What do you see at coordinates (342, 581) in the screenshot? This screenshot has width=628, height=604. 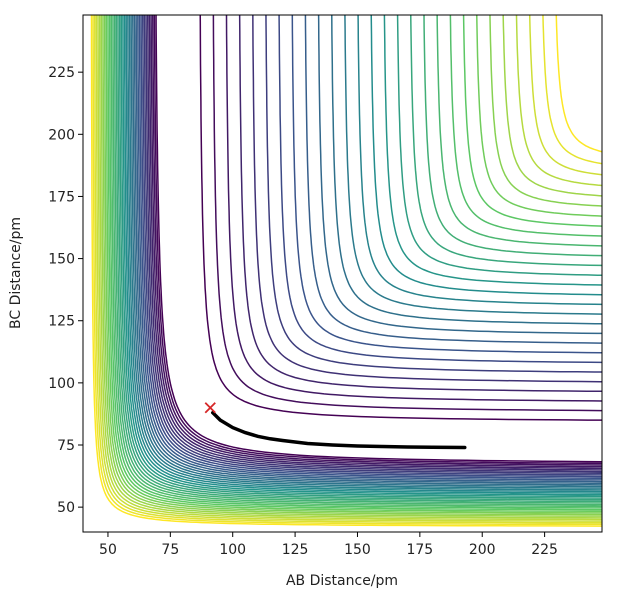 I see `x-axis-label: AB Distance/pm` at bounding box center [342, 581].